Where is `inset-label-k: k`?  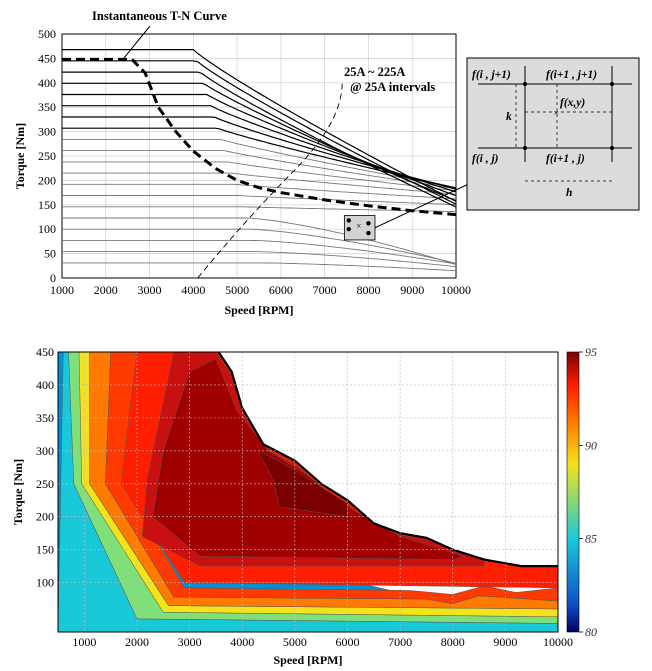 inset-label-k: k is located at coordinates (509, 117).